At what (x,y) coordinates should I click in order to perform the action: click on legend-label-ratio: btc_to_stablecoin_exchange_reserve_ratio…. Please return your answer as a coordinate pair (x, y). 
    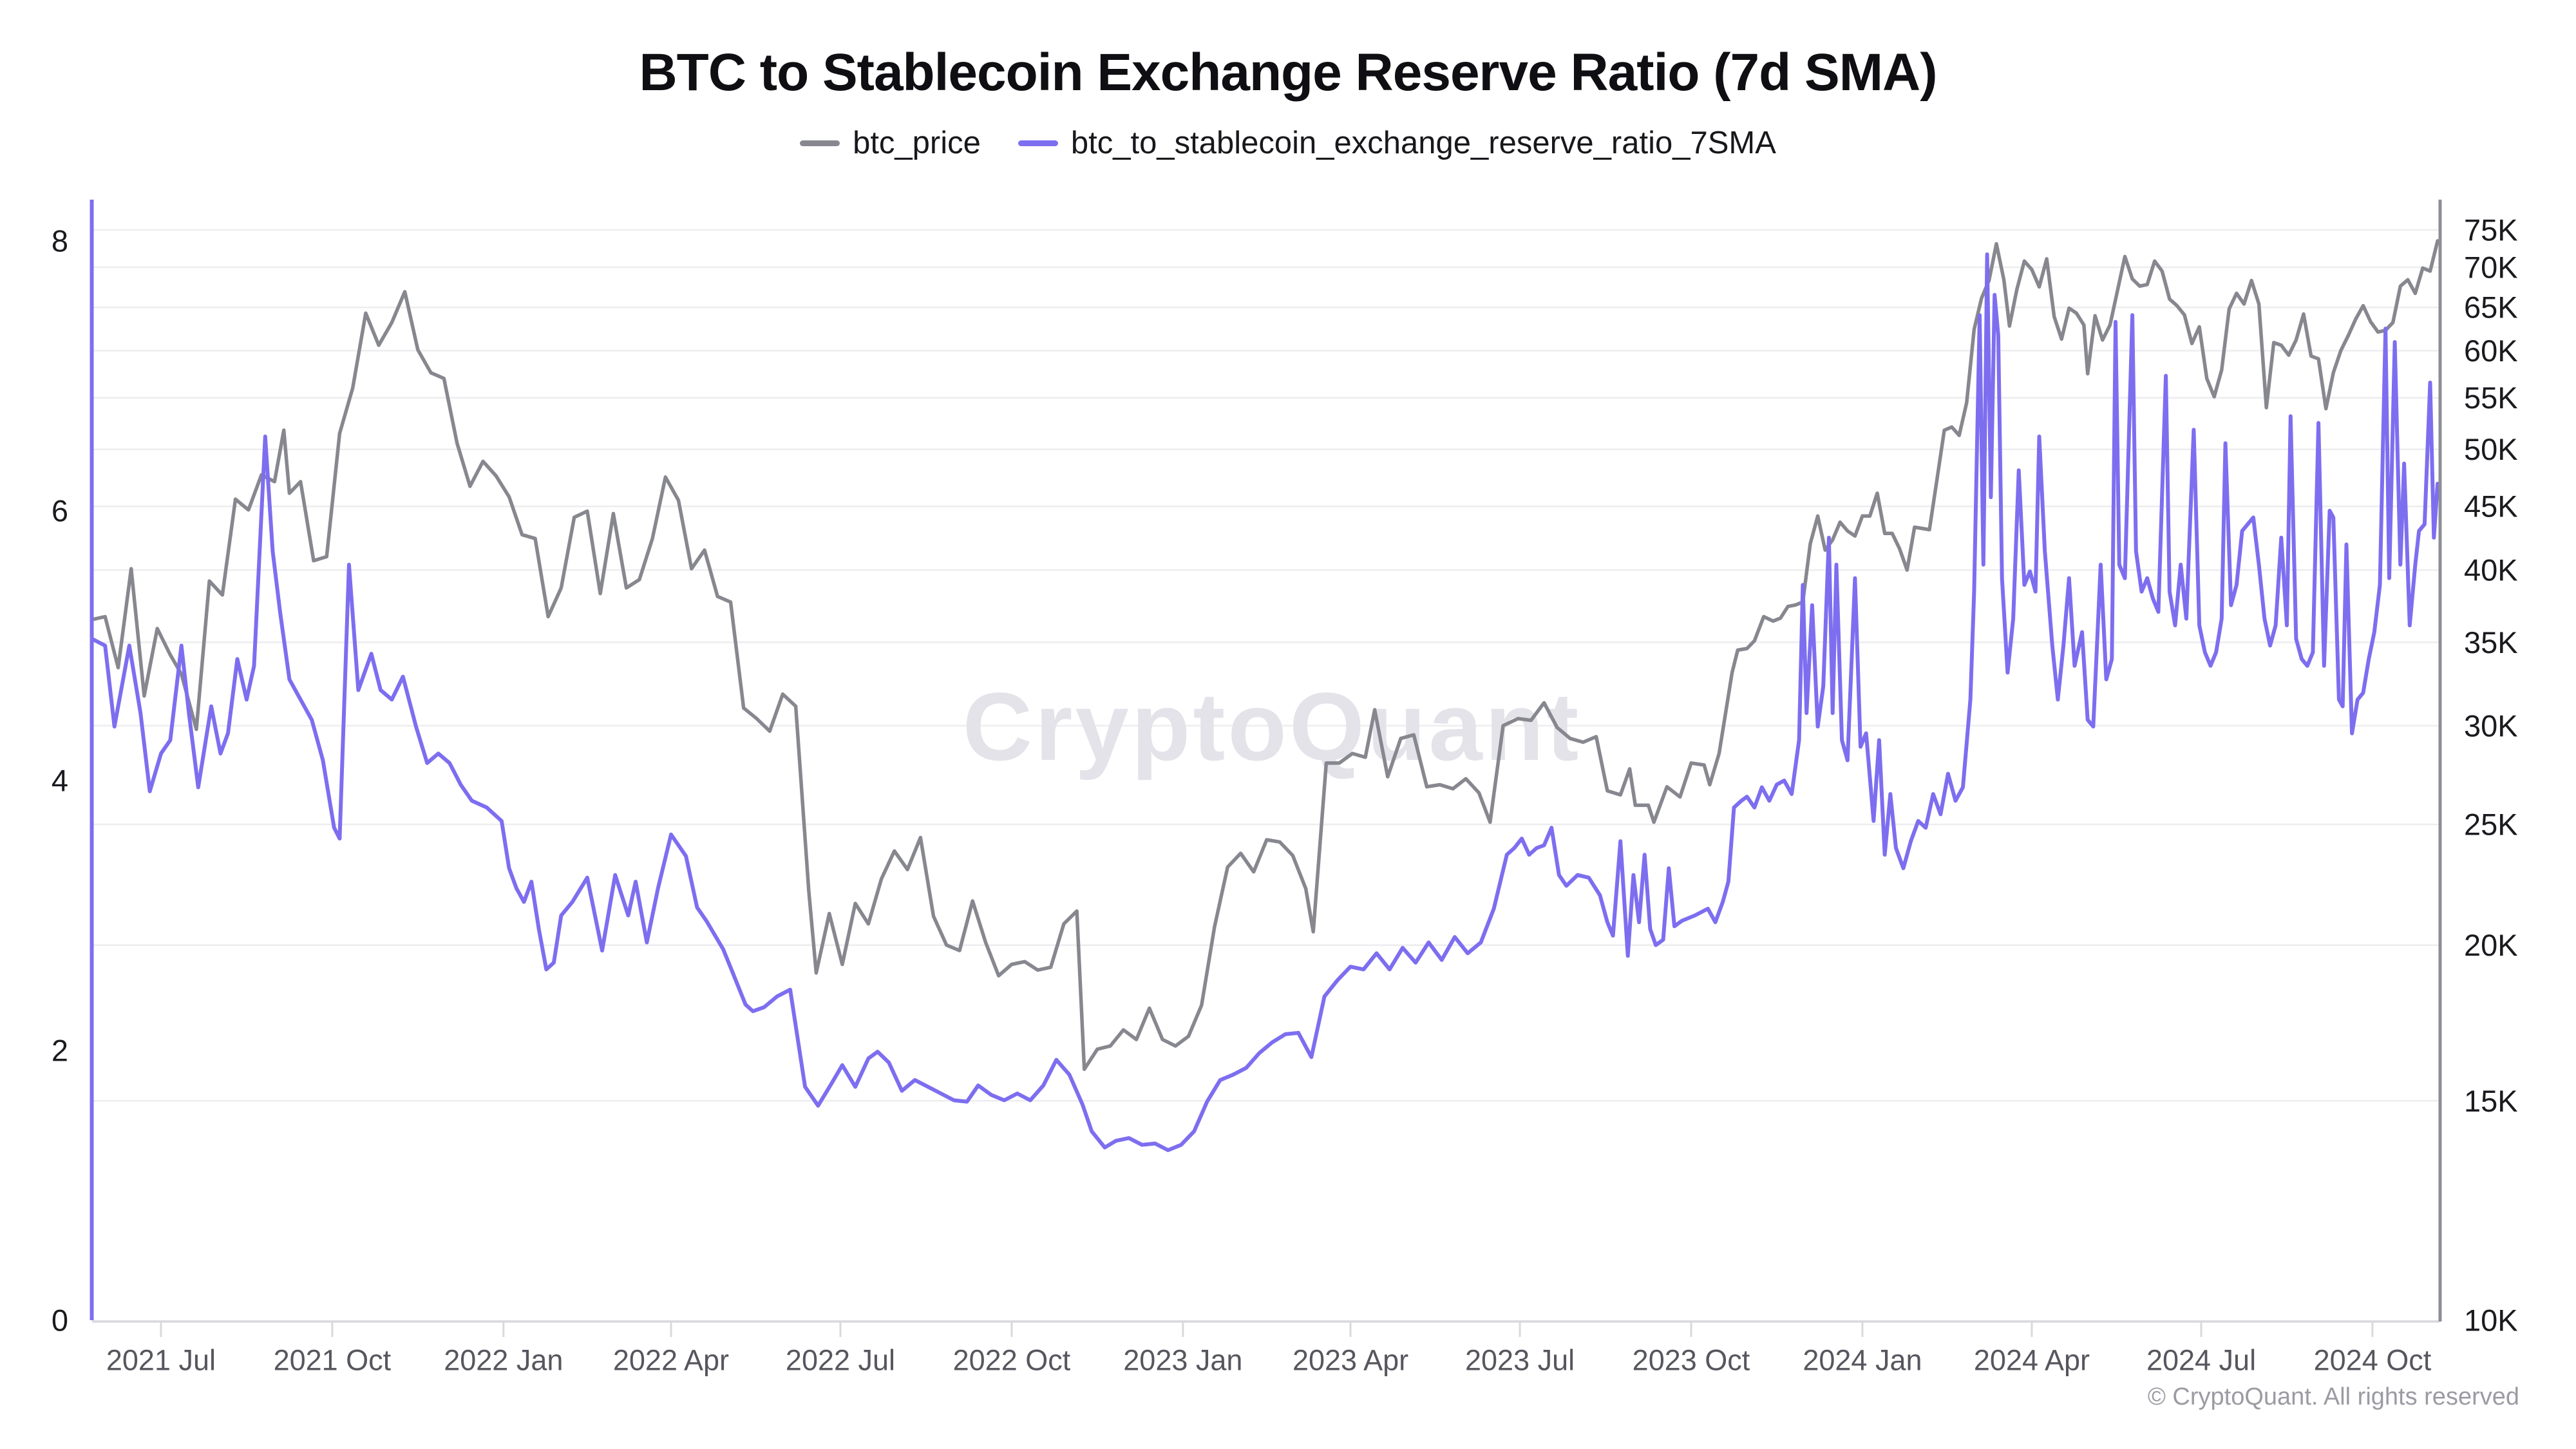
    Looking at the image, I should click on (1423, 143).